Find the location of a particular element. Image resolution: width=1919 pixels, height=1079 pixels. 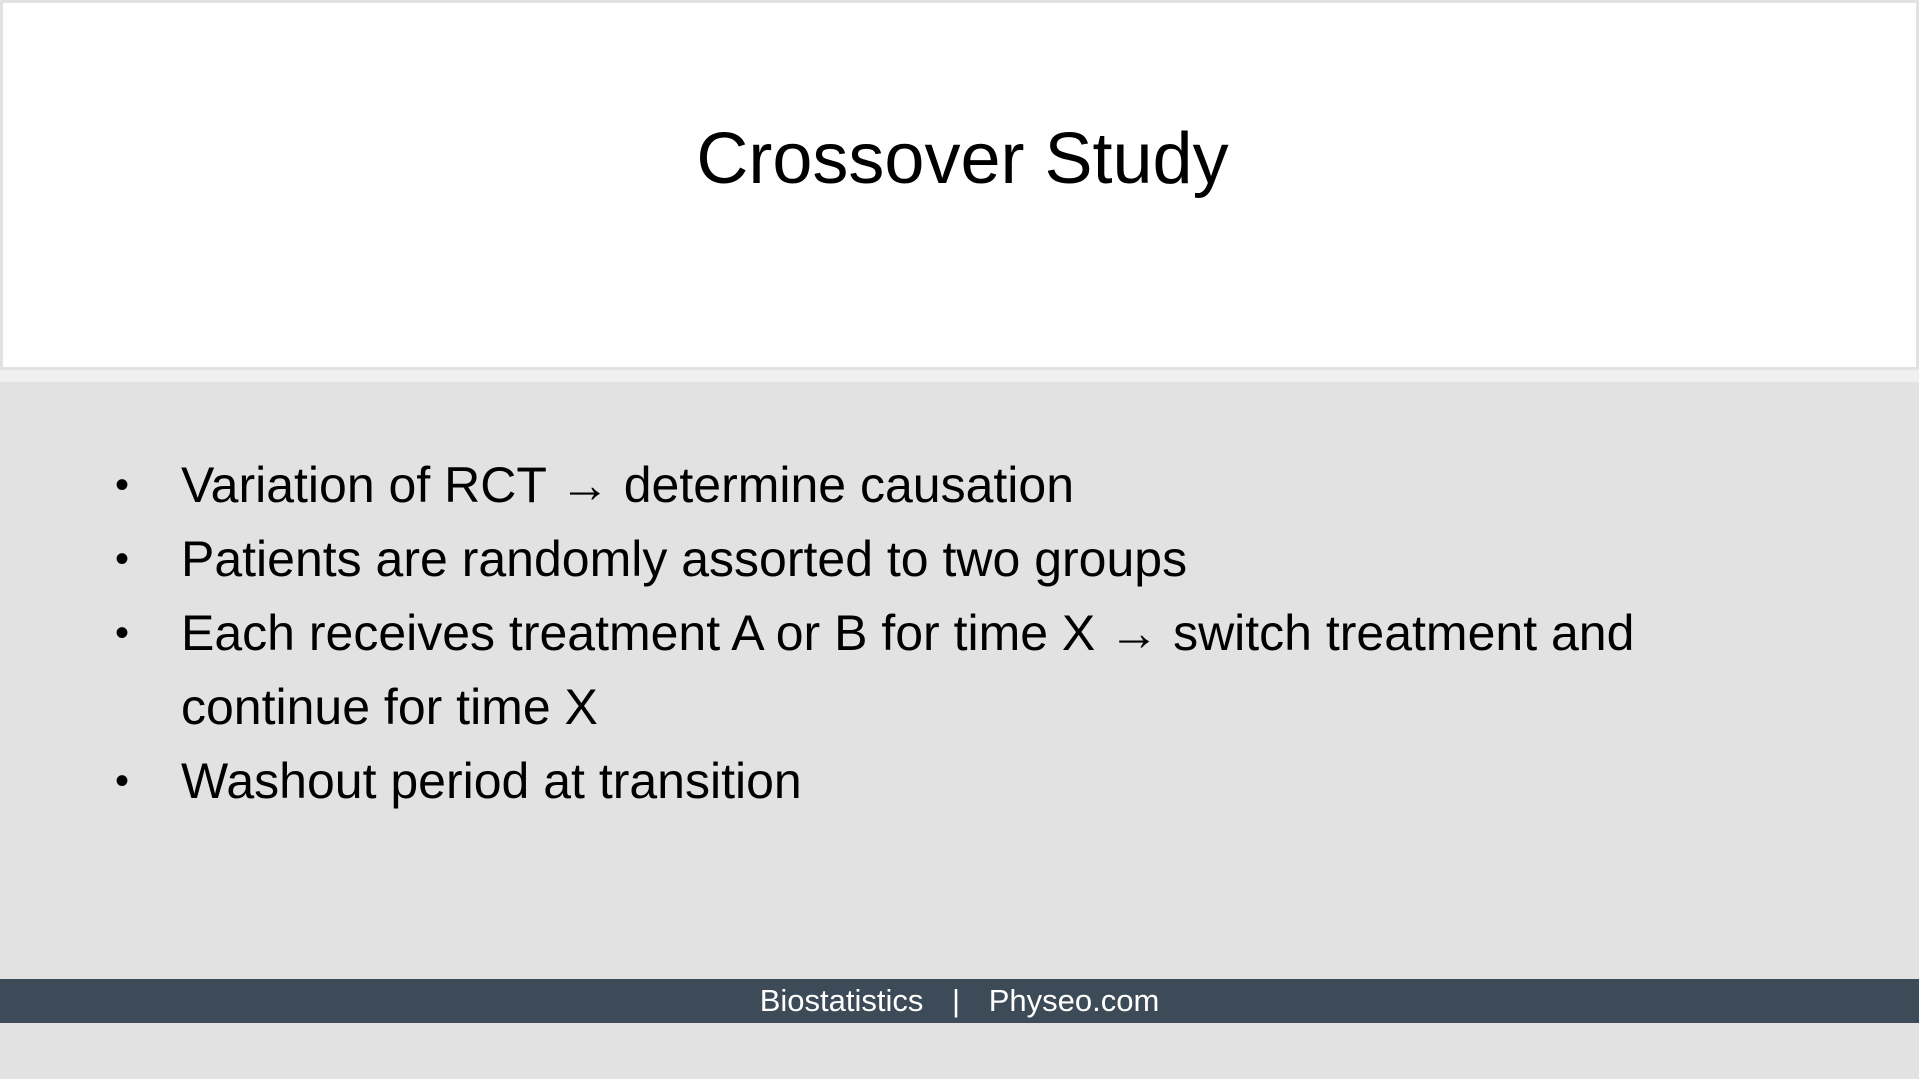

slide-title: Crossover Study is located at coordinates (962, 159).